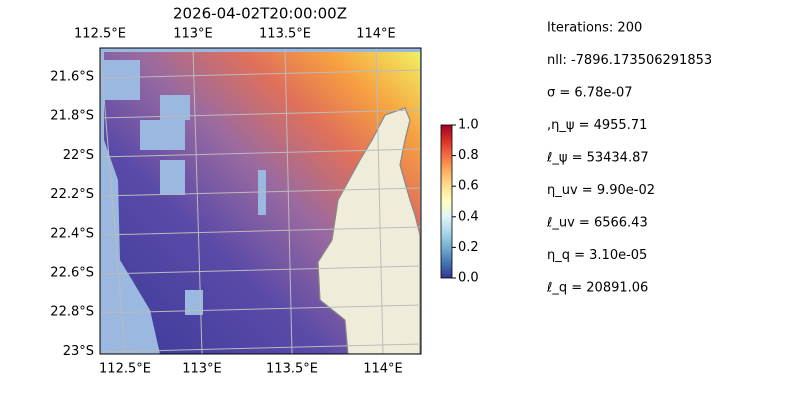 This screenshot has height=404, width=800. I want to click on colorbar-tick-label: 0.2, so click(468, 247).